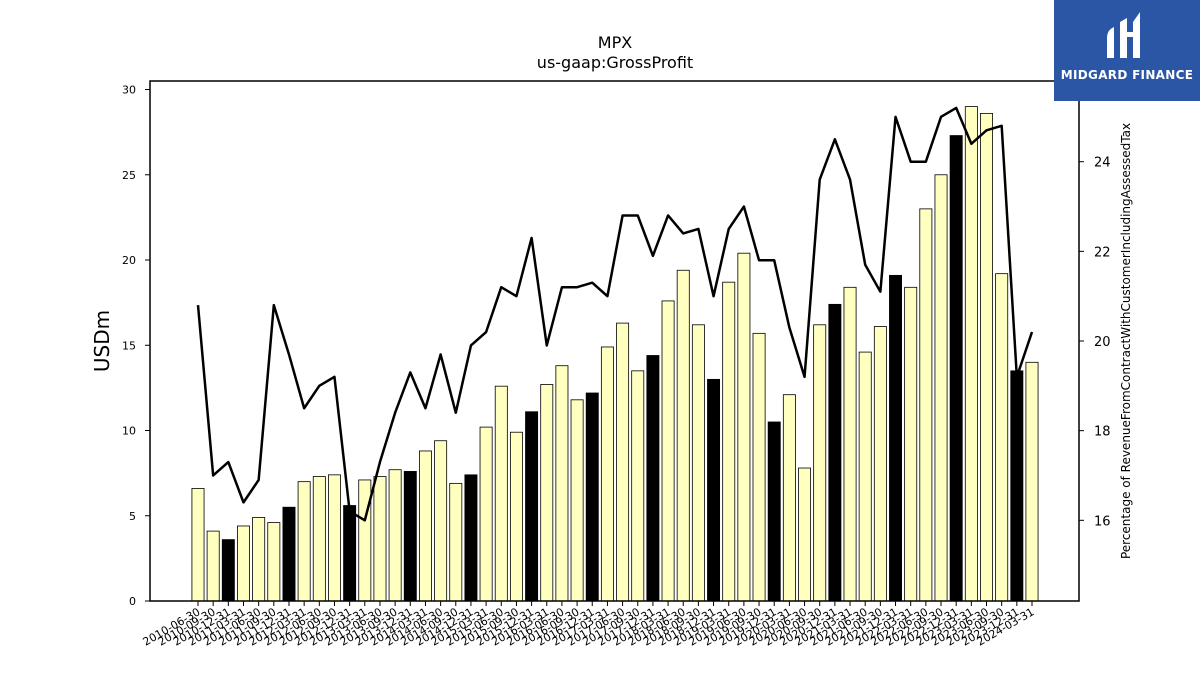 The width and height of the screenshot is (1200, 675). Describe the element at coordinates (129, 345) in the screenshot. I see `y-tick-label: 15` at that location.